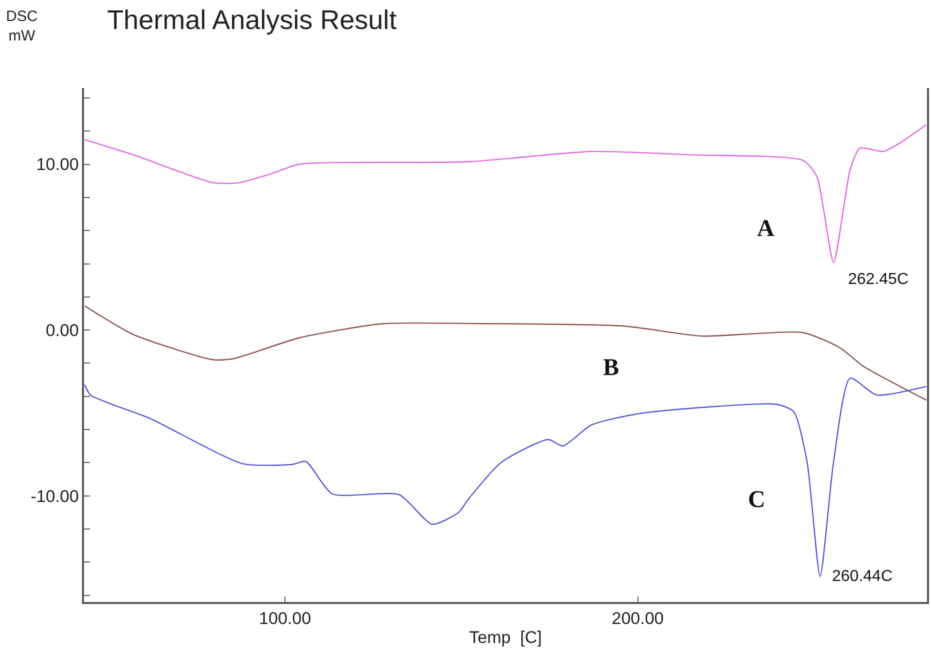 The height and width of the screenshot is (666, 931). Describe the element at coordinates (62, 330) in the screenshot. I see `y-tick-label: 0.00` at that location.